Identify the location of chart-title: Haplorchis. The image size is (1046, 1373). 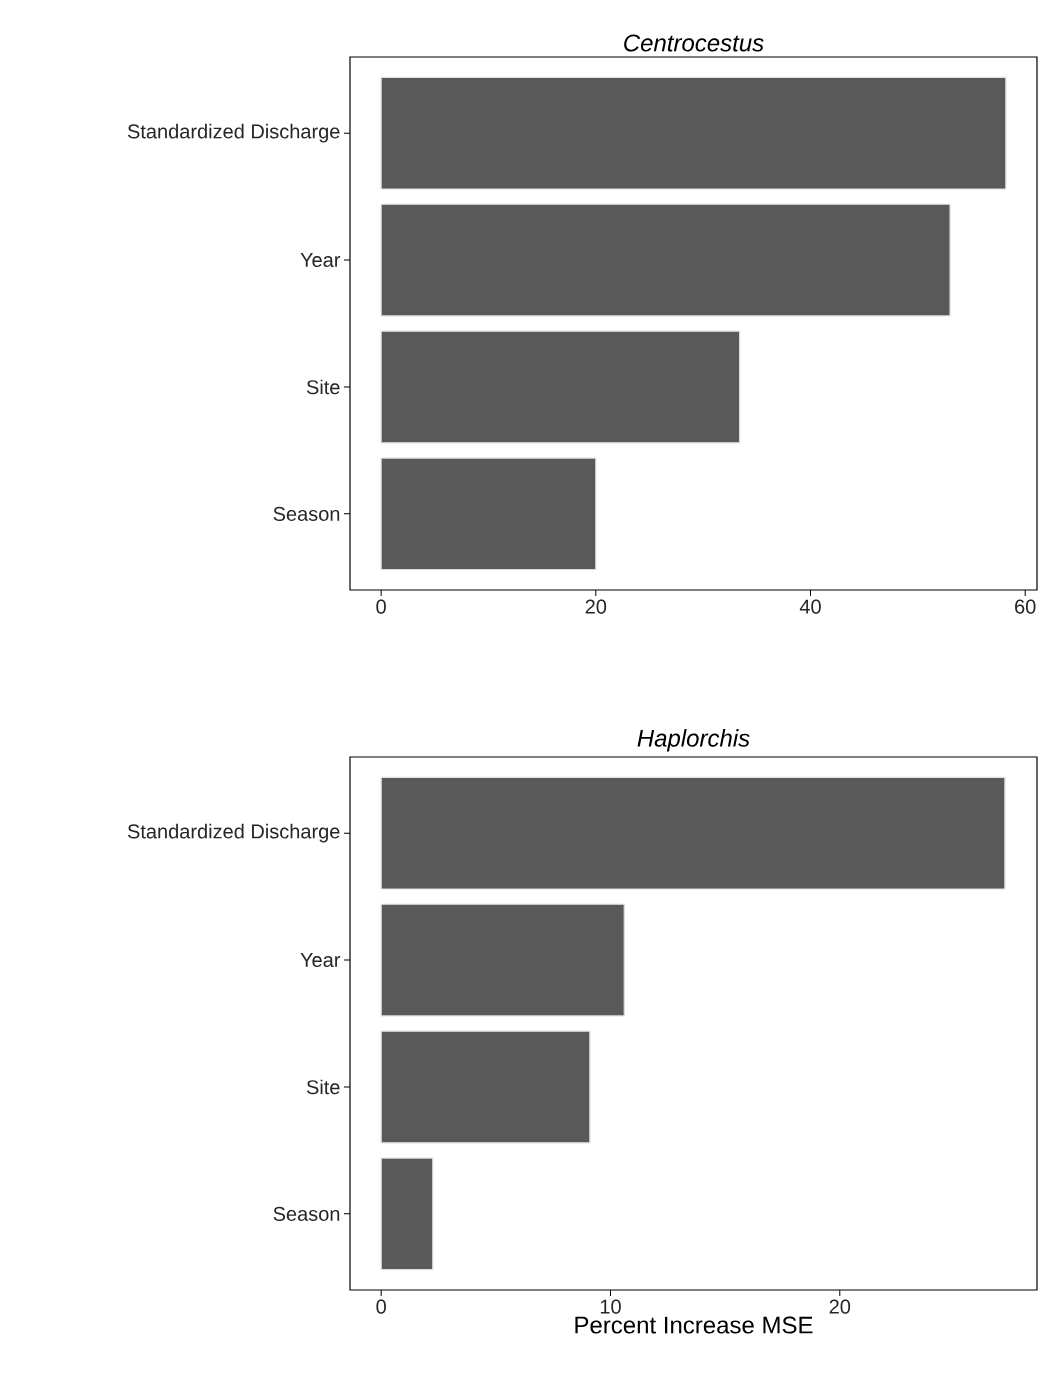
(693, 740).